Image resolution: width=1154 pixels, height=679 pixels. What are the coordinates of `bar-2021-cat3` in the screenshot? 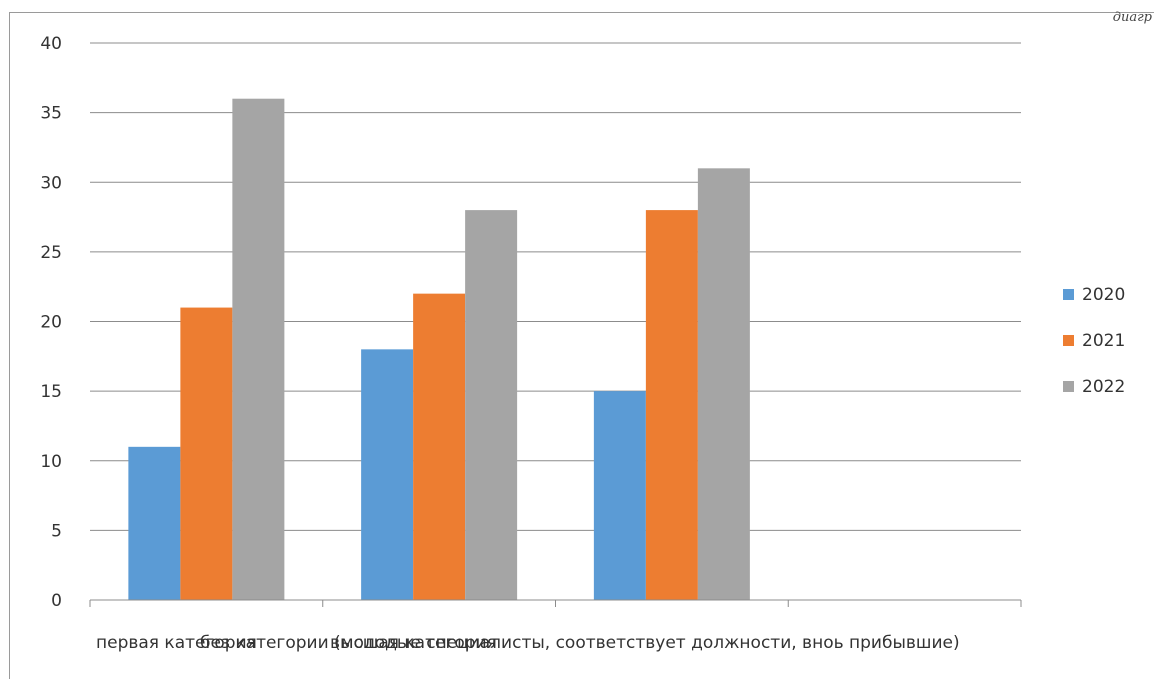 It's located at (671, 405).